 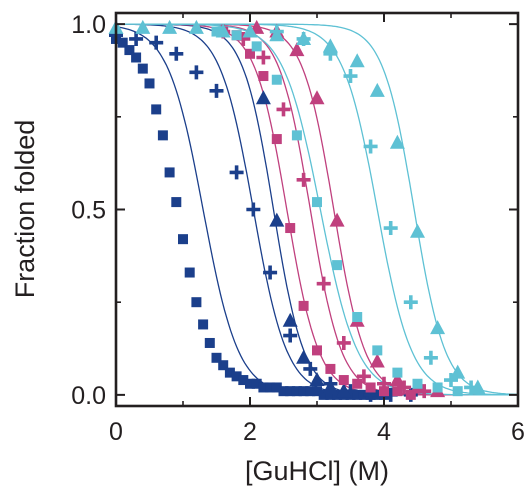 I want to click on y-tick-label: 0.5, so click(x=88, y=211).